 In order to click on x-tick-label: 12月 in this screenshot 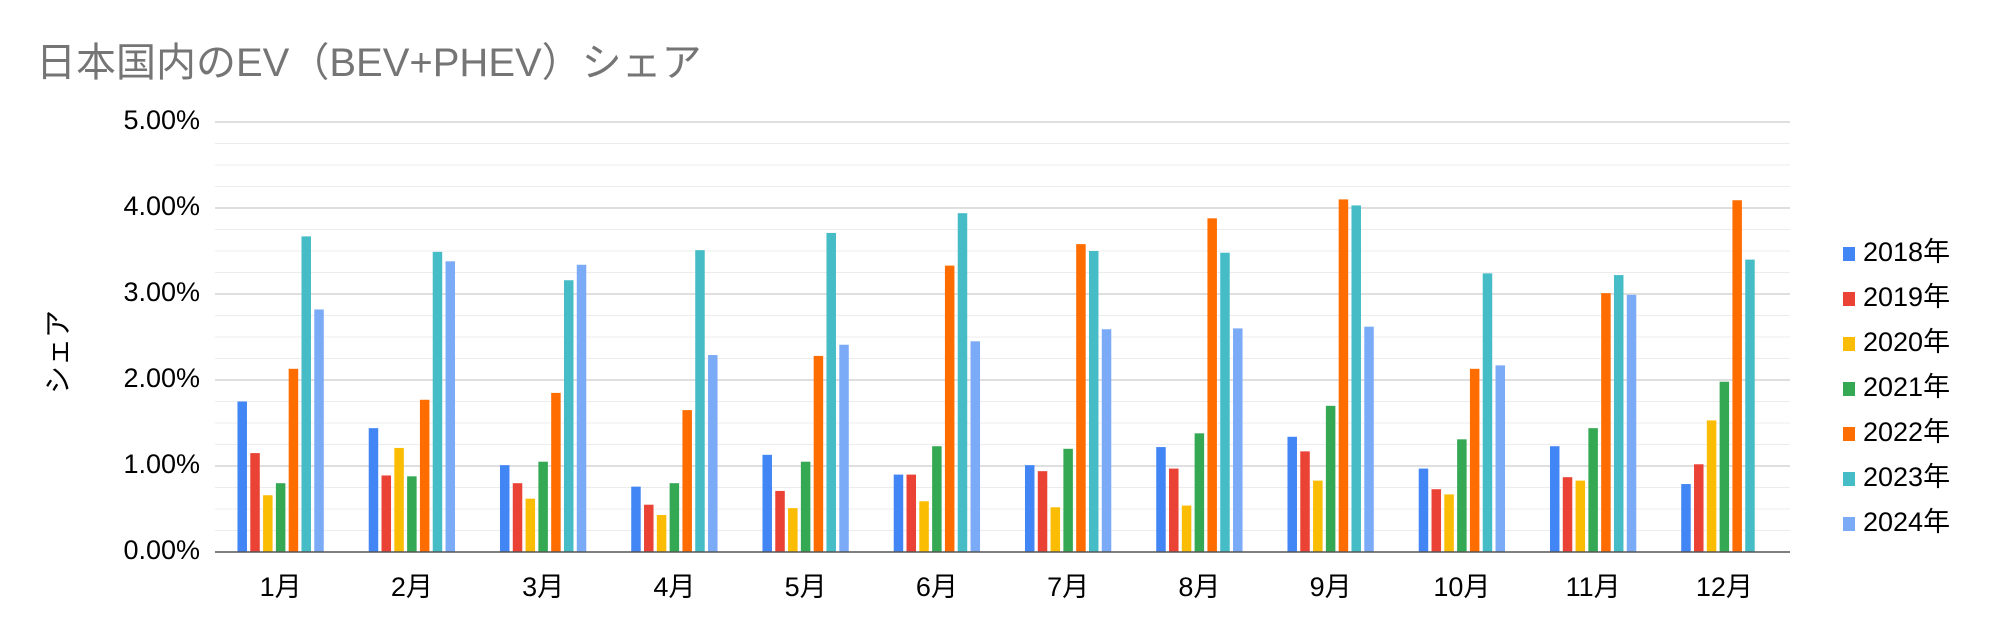, I will do `click(1724, 587)`.